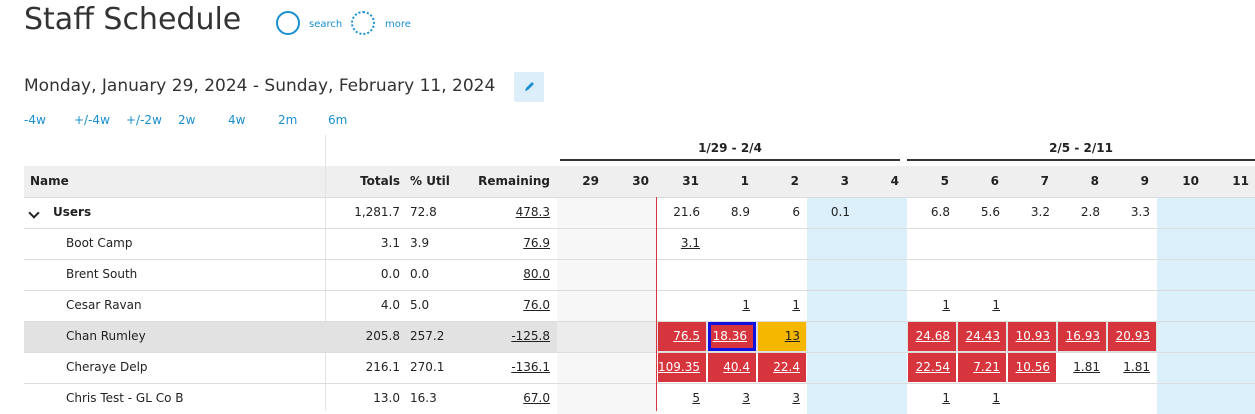 The image size is (1255, 414). What do you see at coordinates (326, 24) in the screenshot?
I see `search-label: search` at bounding box center [326, 24].